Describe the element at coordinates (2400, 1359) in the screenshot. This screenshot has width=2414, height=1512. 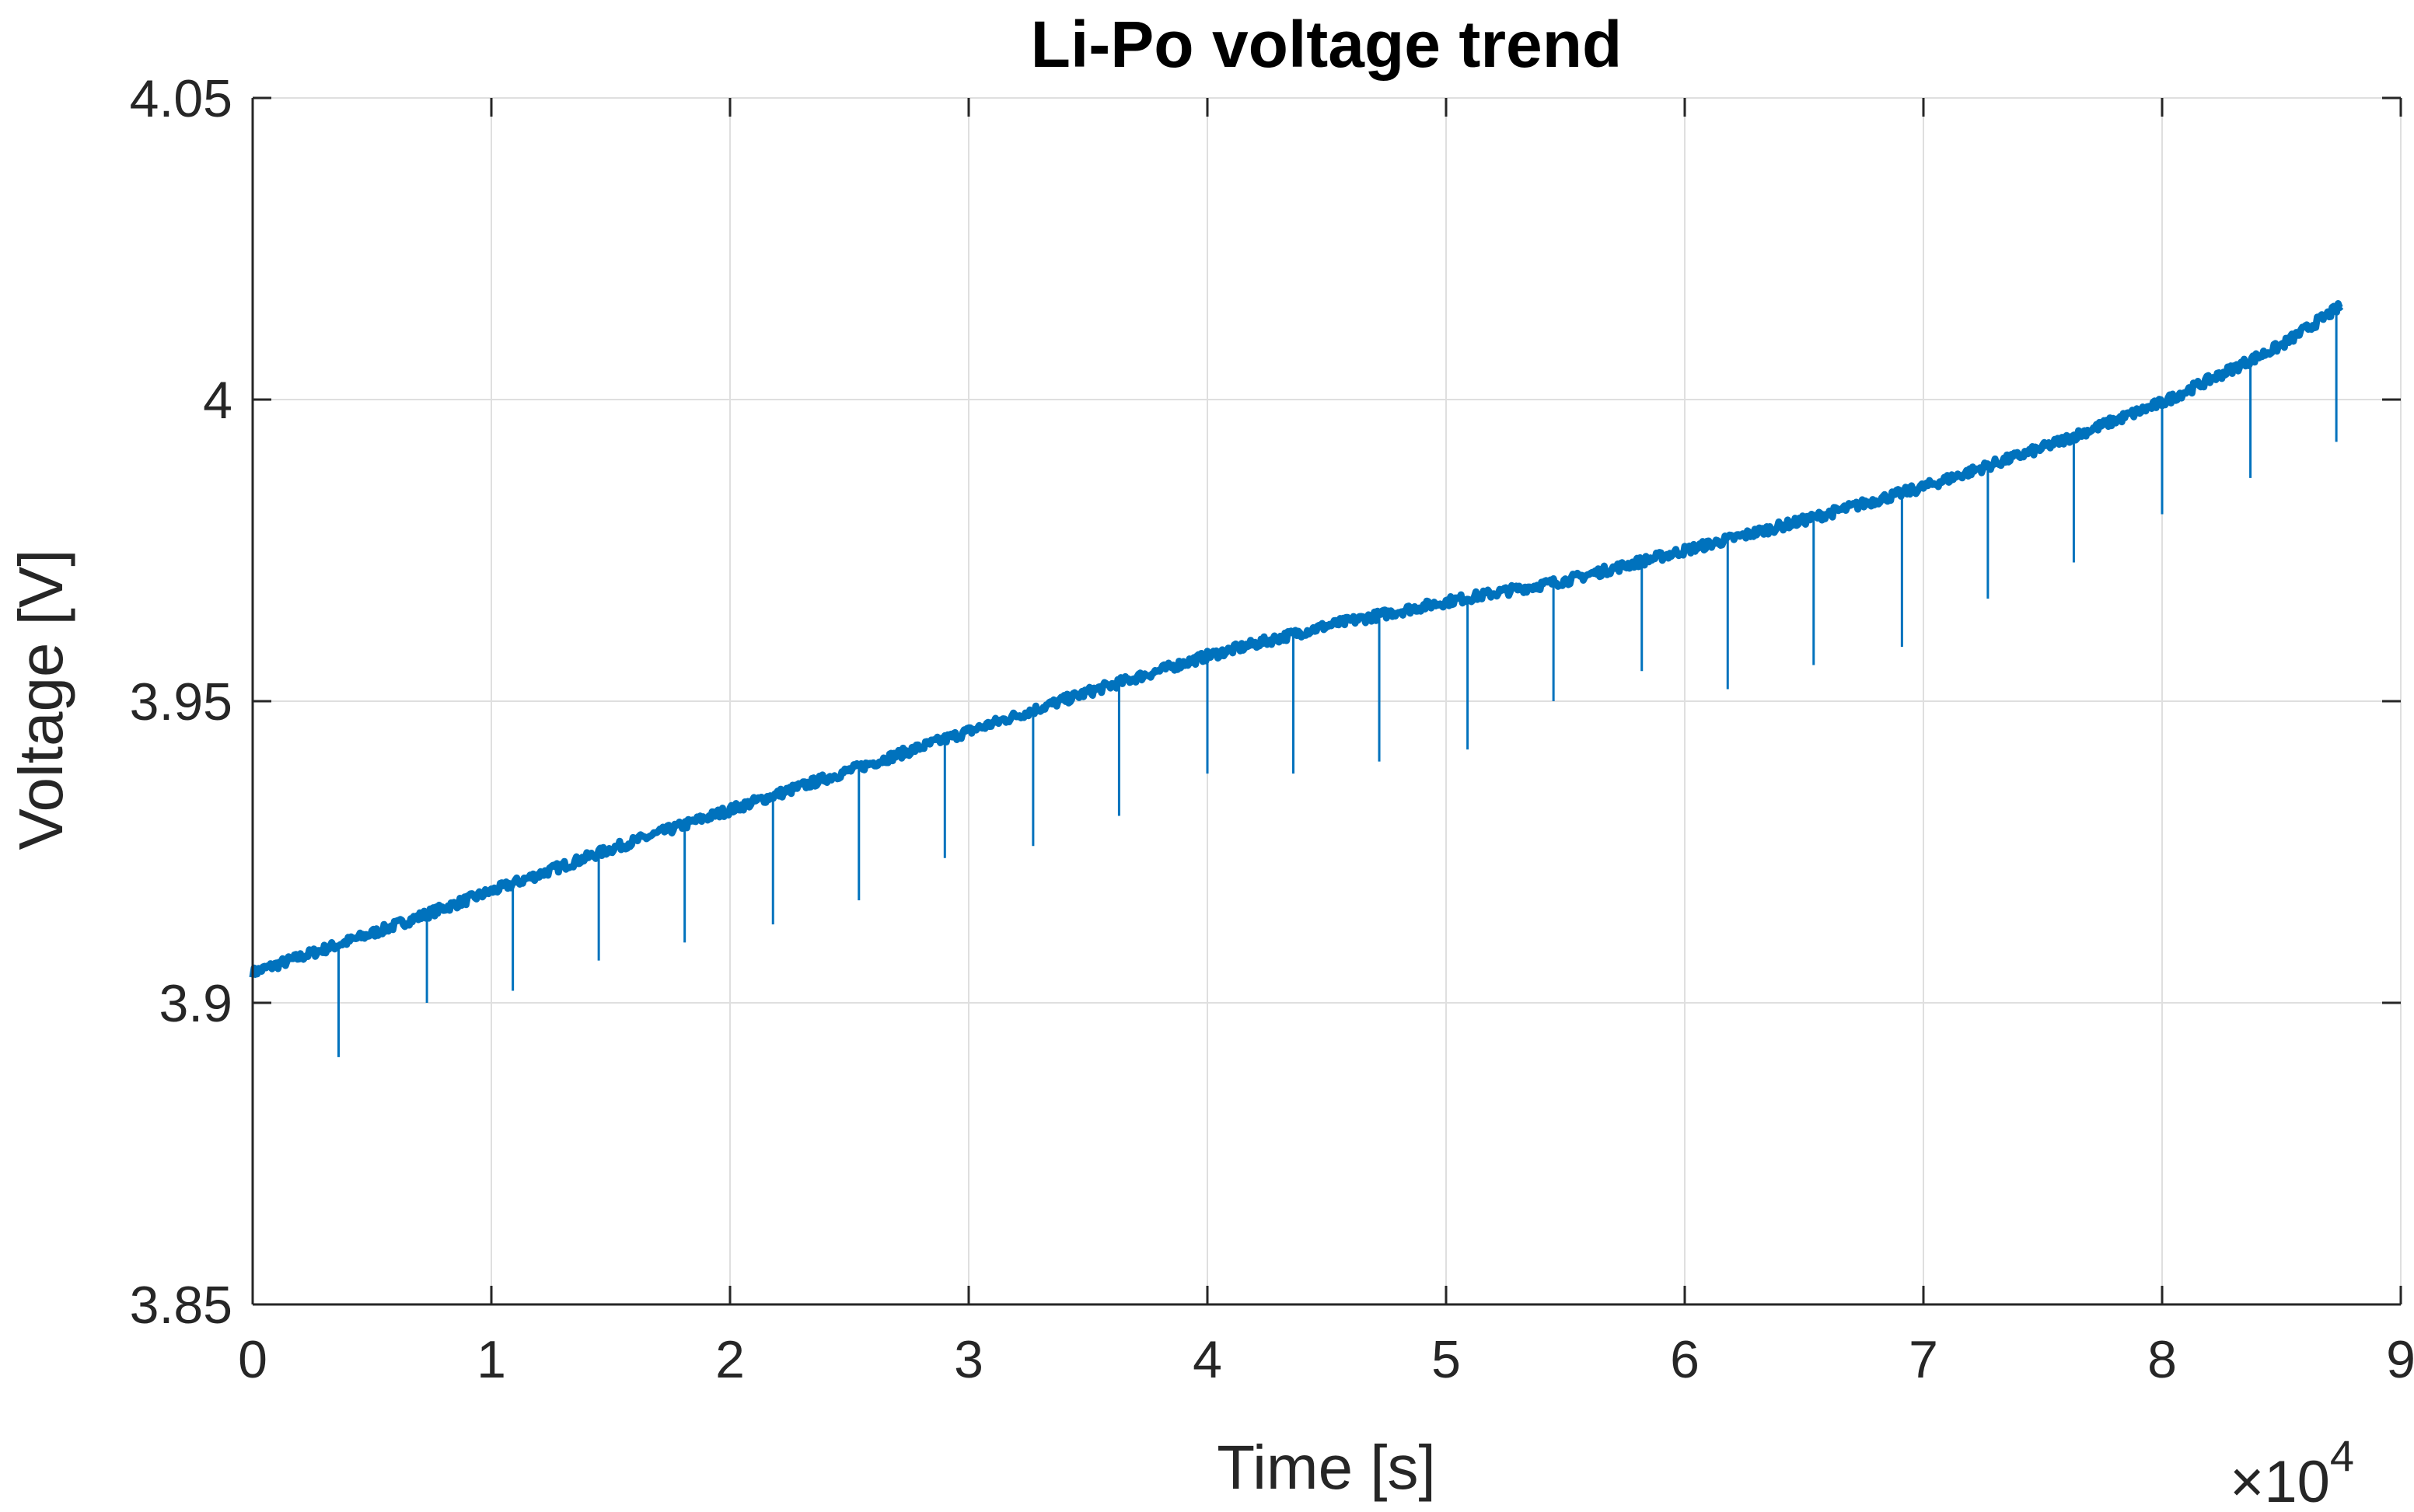
I see `x-tick-label-9: 9` at that location.